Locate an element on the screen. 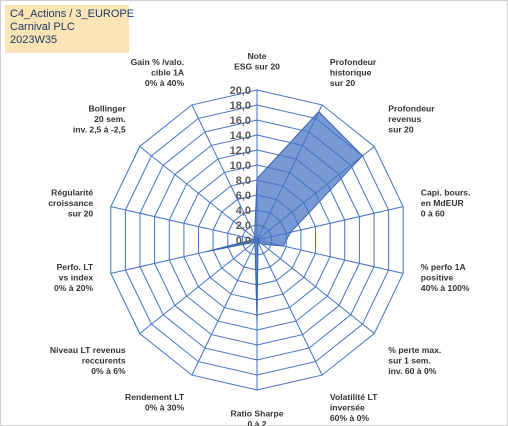 The height and width of the screenshot is (426, 508). axis-label: % perte max. sur 1 sem. inv. 60 à 0% is located at coordinates (414, 360).